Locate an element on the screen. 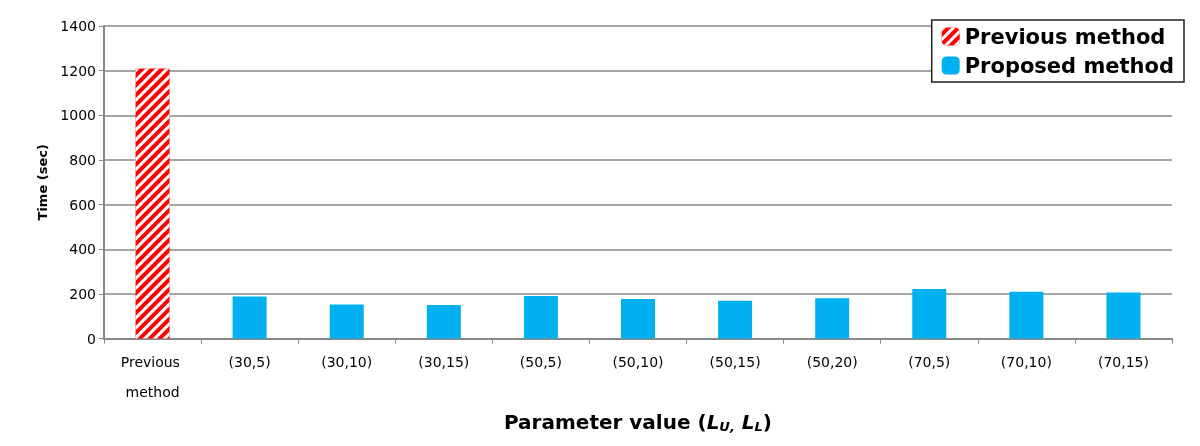 The height and width of the screenshot is (446, 1200). x-tick-label: (70,15) is located at coordinates (1123, 361).